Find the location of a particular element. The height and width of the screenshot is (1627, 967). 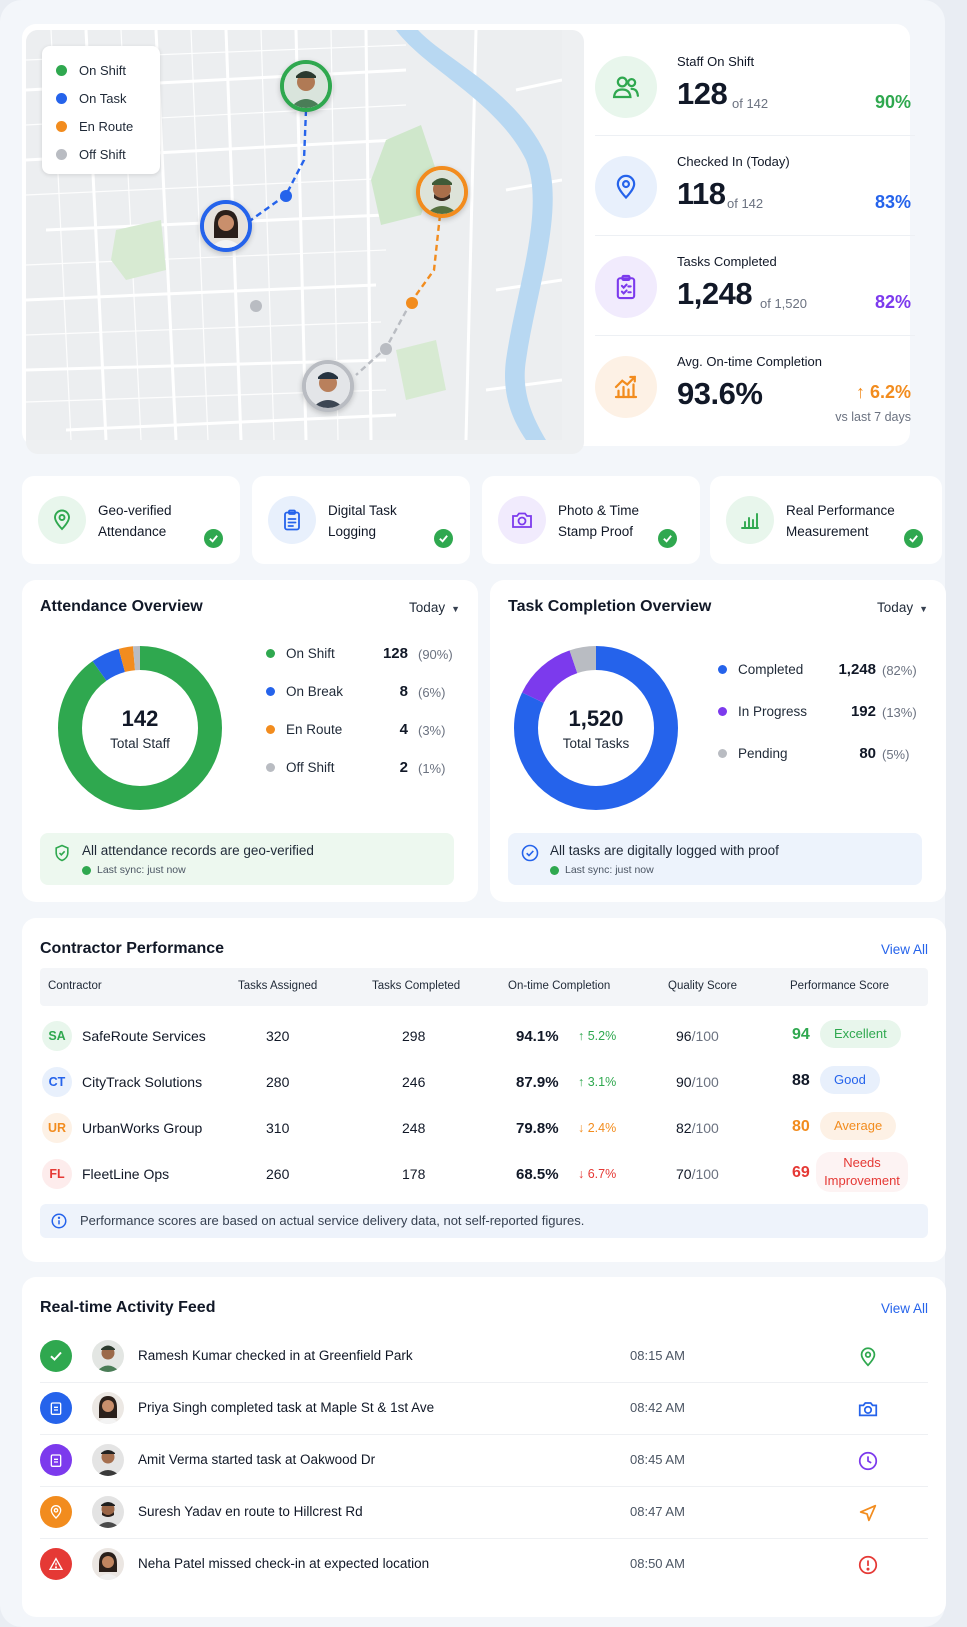

tasks-assigned: 280 is located at coordinates (278, 1082).